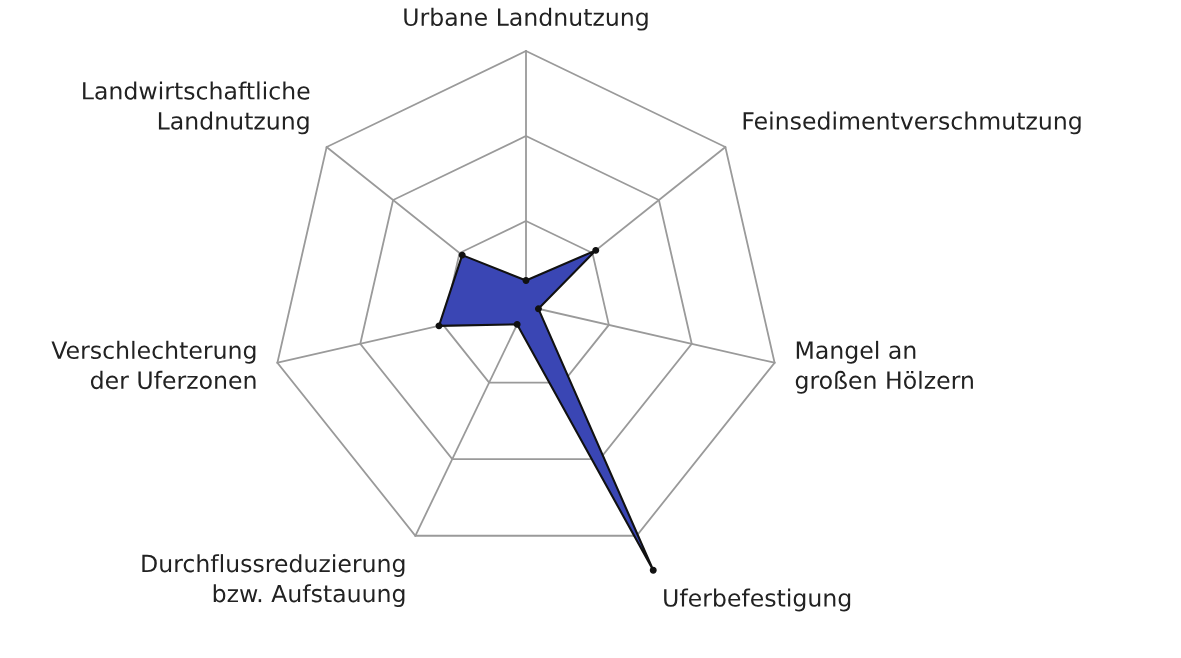  I want to click on spoke-label: Mangel an großen Hölzern, so click(884, 367).